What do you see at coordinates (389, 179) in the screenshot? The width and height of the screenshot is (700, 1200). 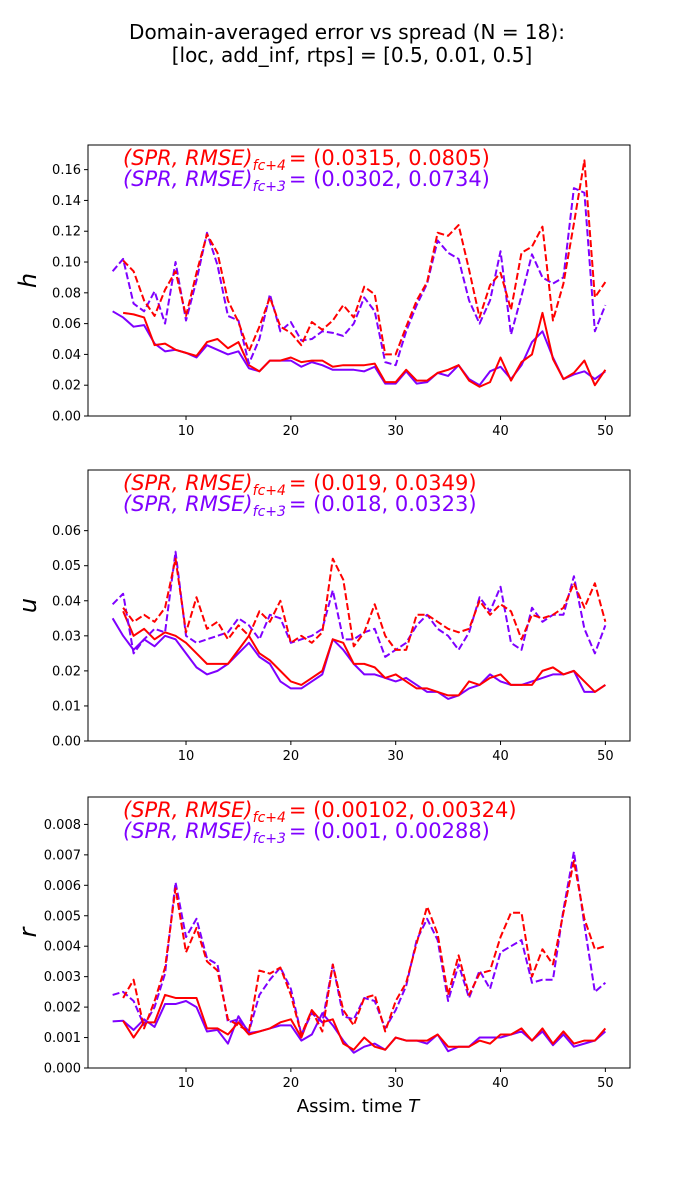 I see `annotation-value: = (0.0302, 0.0734)` at bounding box center [389, 179].